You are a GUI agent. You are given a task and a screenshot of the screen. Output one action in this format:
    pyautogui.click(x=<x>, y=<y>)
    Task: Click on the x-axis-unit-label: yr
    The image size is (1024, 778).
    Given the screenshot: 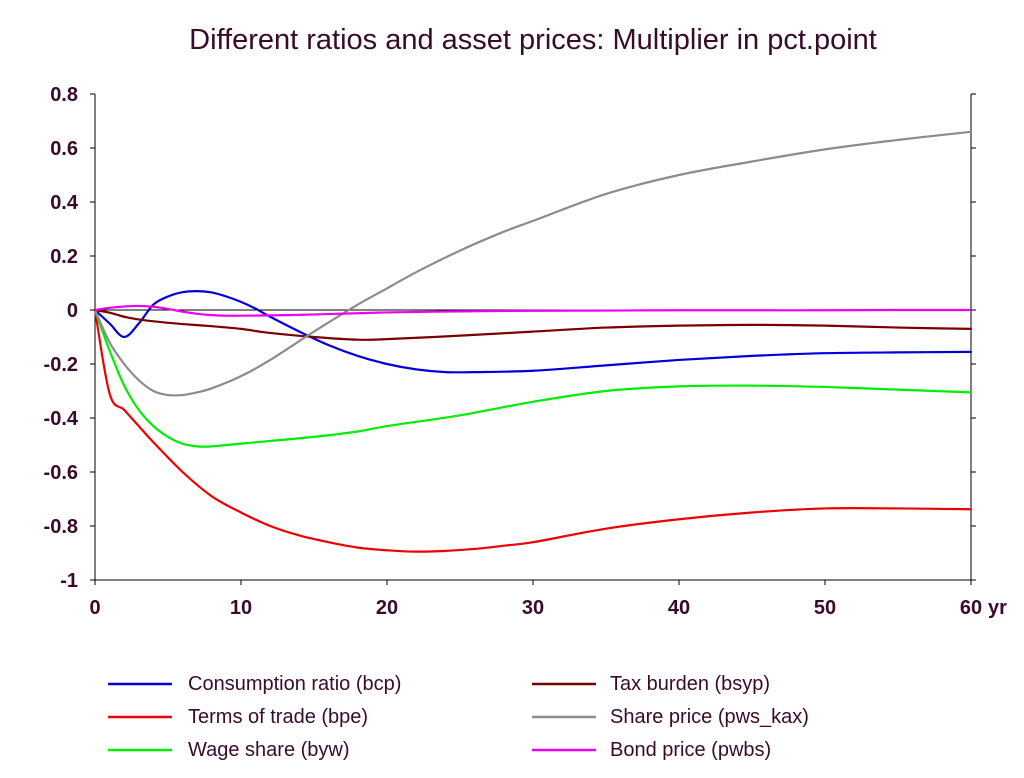 What is the action you would take?
    pyautogui.click(x=997, y=608)
    